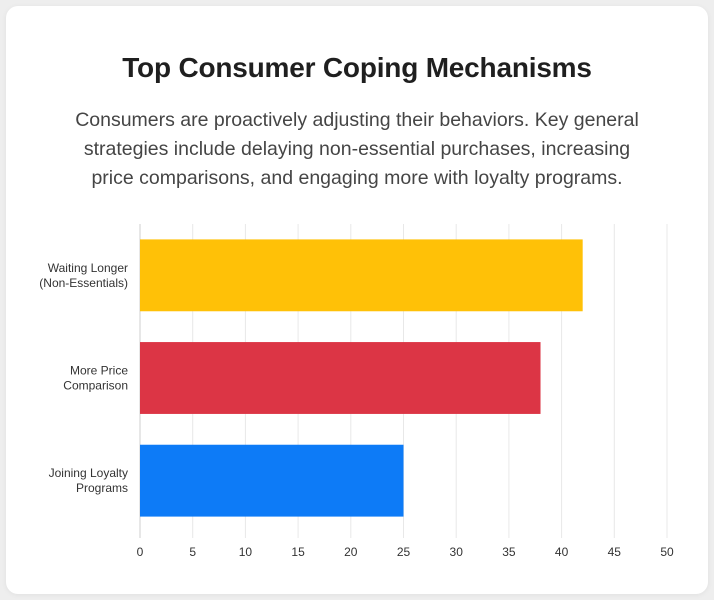  I want to click on category-label: (Non-Essentials), so click(83, 283).